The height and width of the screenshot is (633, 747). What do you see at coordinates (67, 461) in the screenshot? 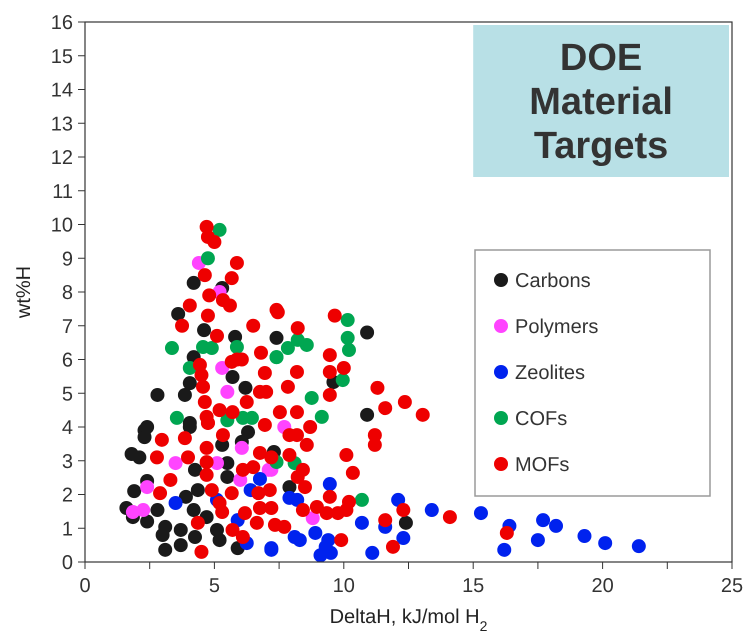
I see `y-tick-label: 3` at bounding box center [67, 461].